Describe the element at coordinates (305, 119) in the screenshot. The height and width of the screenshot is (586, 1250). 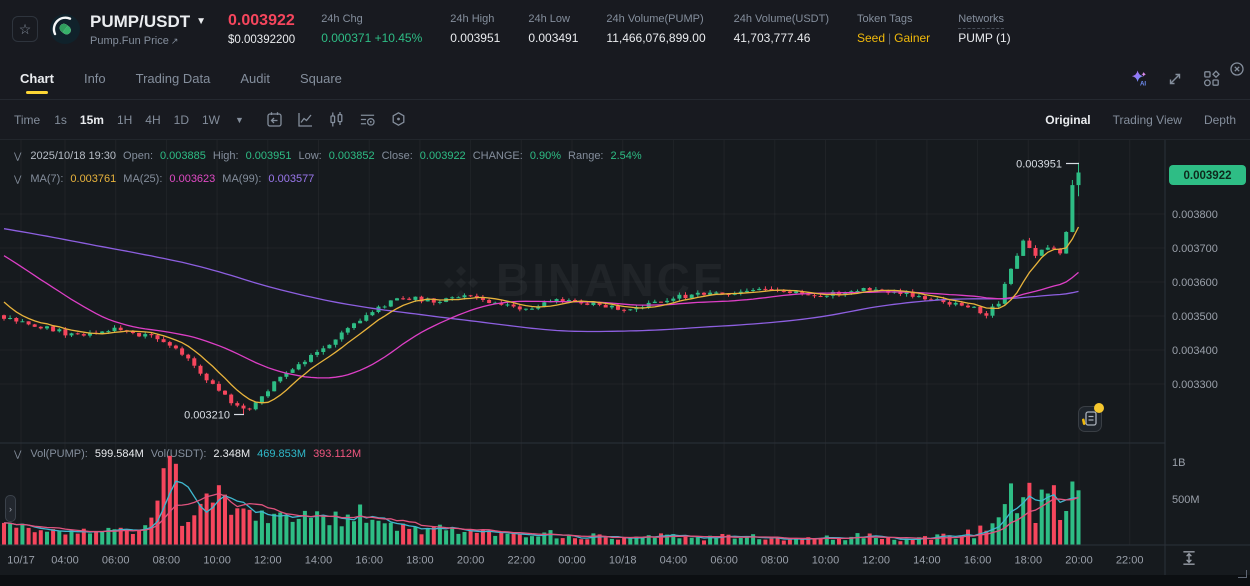
I see `chart-style-icon` at that location.